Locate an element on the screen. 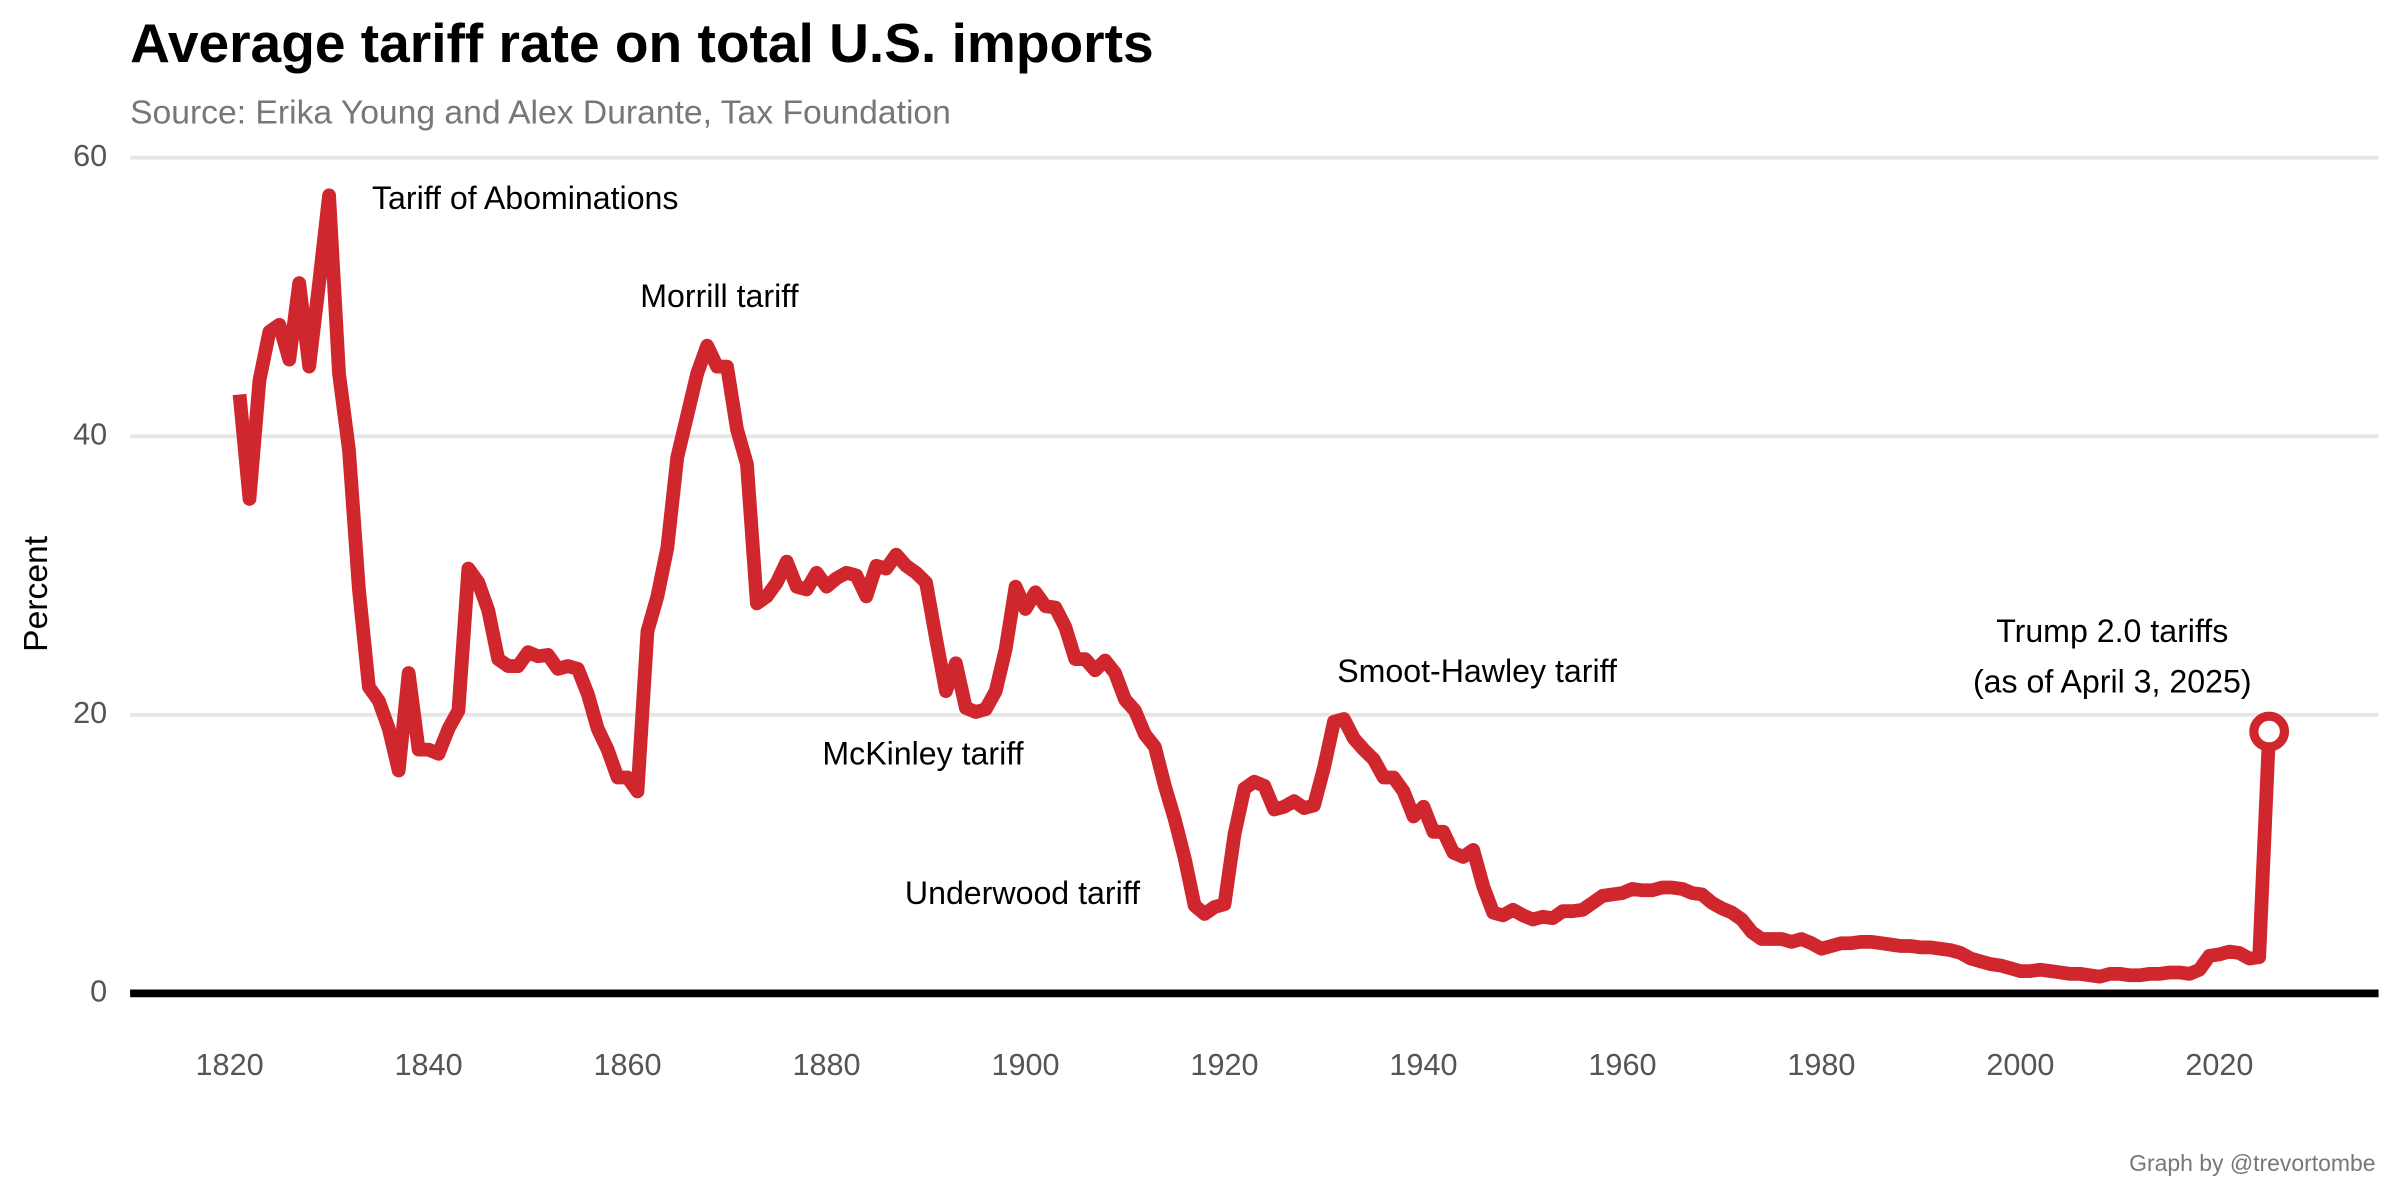 The image size is (2400, 1200). x-tick-label: 1880 is located at coordinates (826, 1065).